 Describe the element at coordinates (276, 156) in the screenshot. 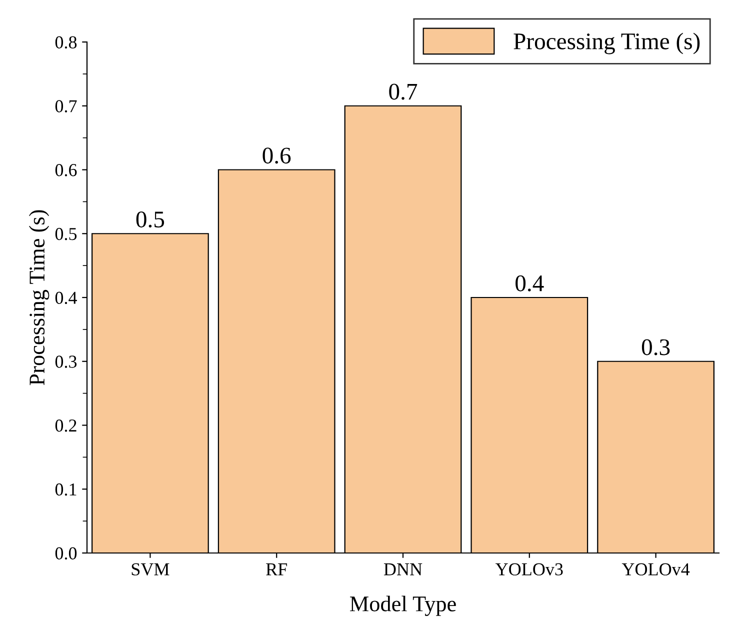

I see `data-label: 0.6` at that location.